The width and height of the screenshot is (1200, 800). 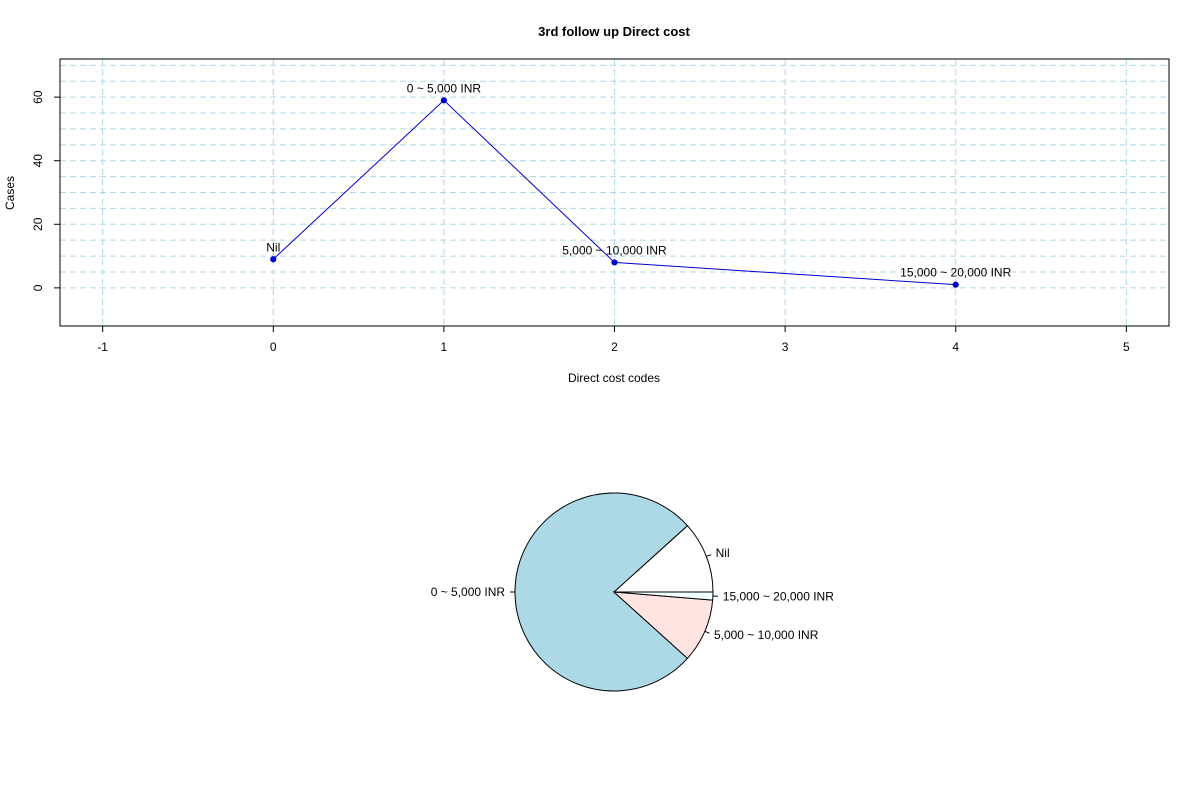 I want to click on y-tick-label: 40, so click(x=38, y=161).